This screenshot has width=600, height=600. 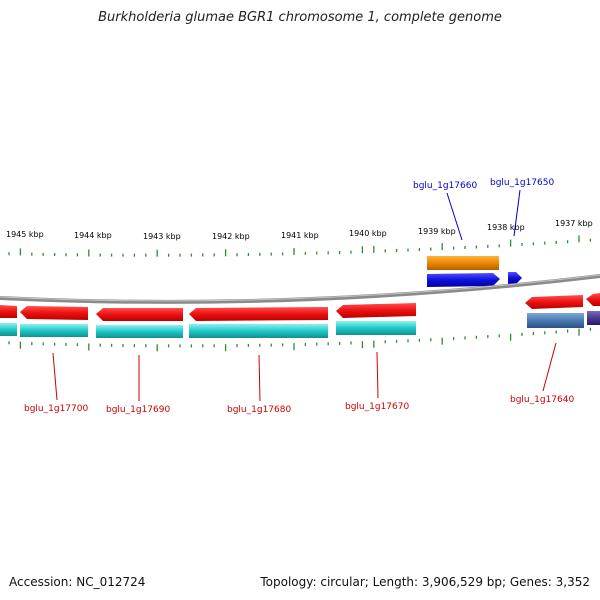 What do you see at coordinates (437, 231) in the screenshot?
I see `ruler-label: 1939 kbp` at bounding box center [437, 231].